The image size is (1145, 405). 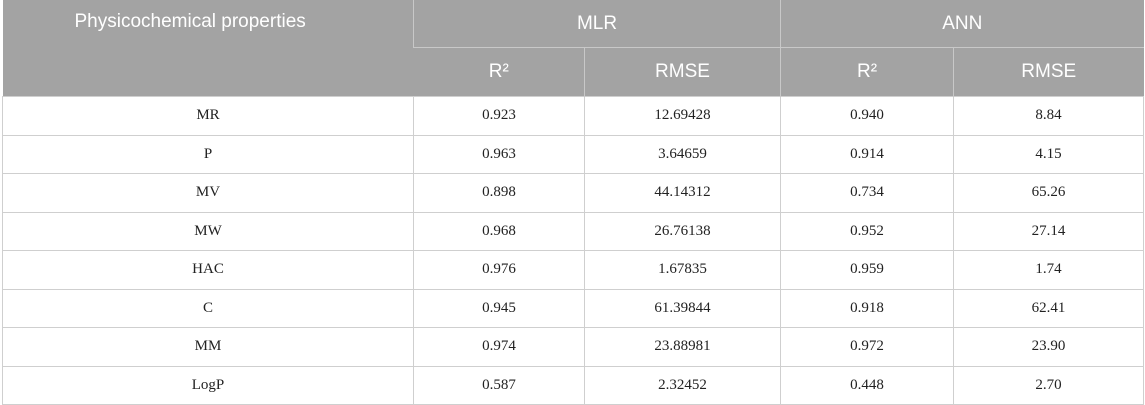 What do you see at coordinates (1048, 270) in the screenshot?
I see `ann-rmse-cell: 1.74` at bounding box center [1048, 270].